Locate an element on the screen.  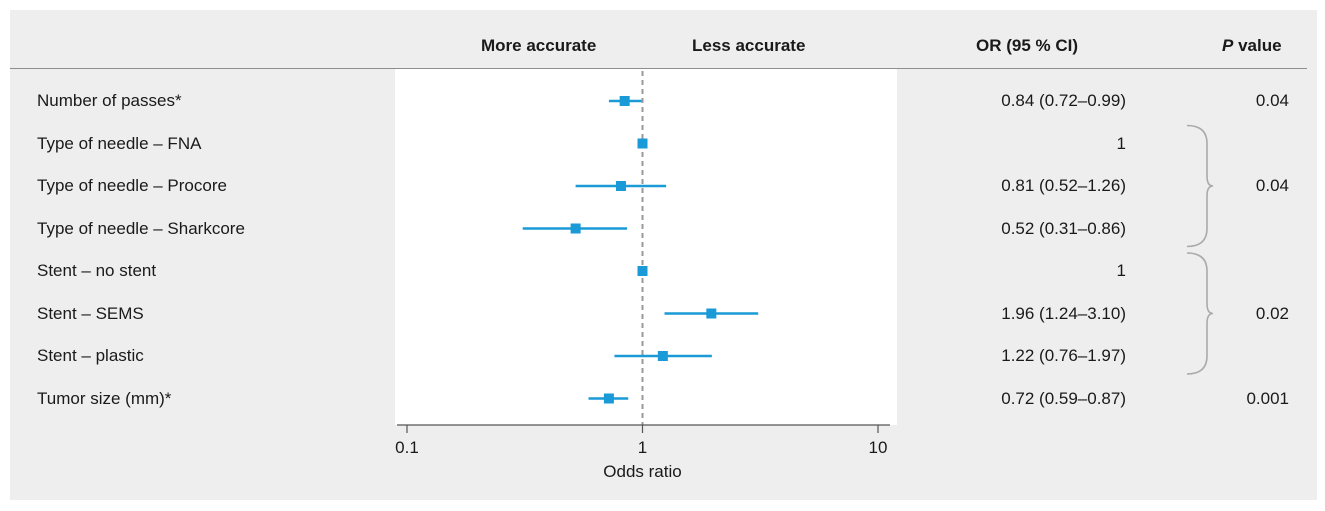
x-tick-label: 1 is located at coordinates (642, 447).